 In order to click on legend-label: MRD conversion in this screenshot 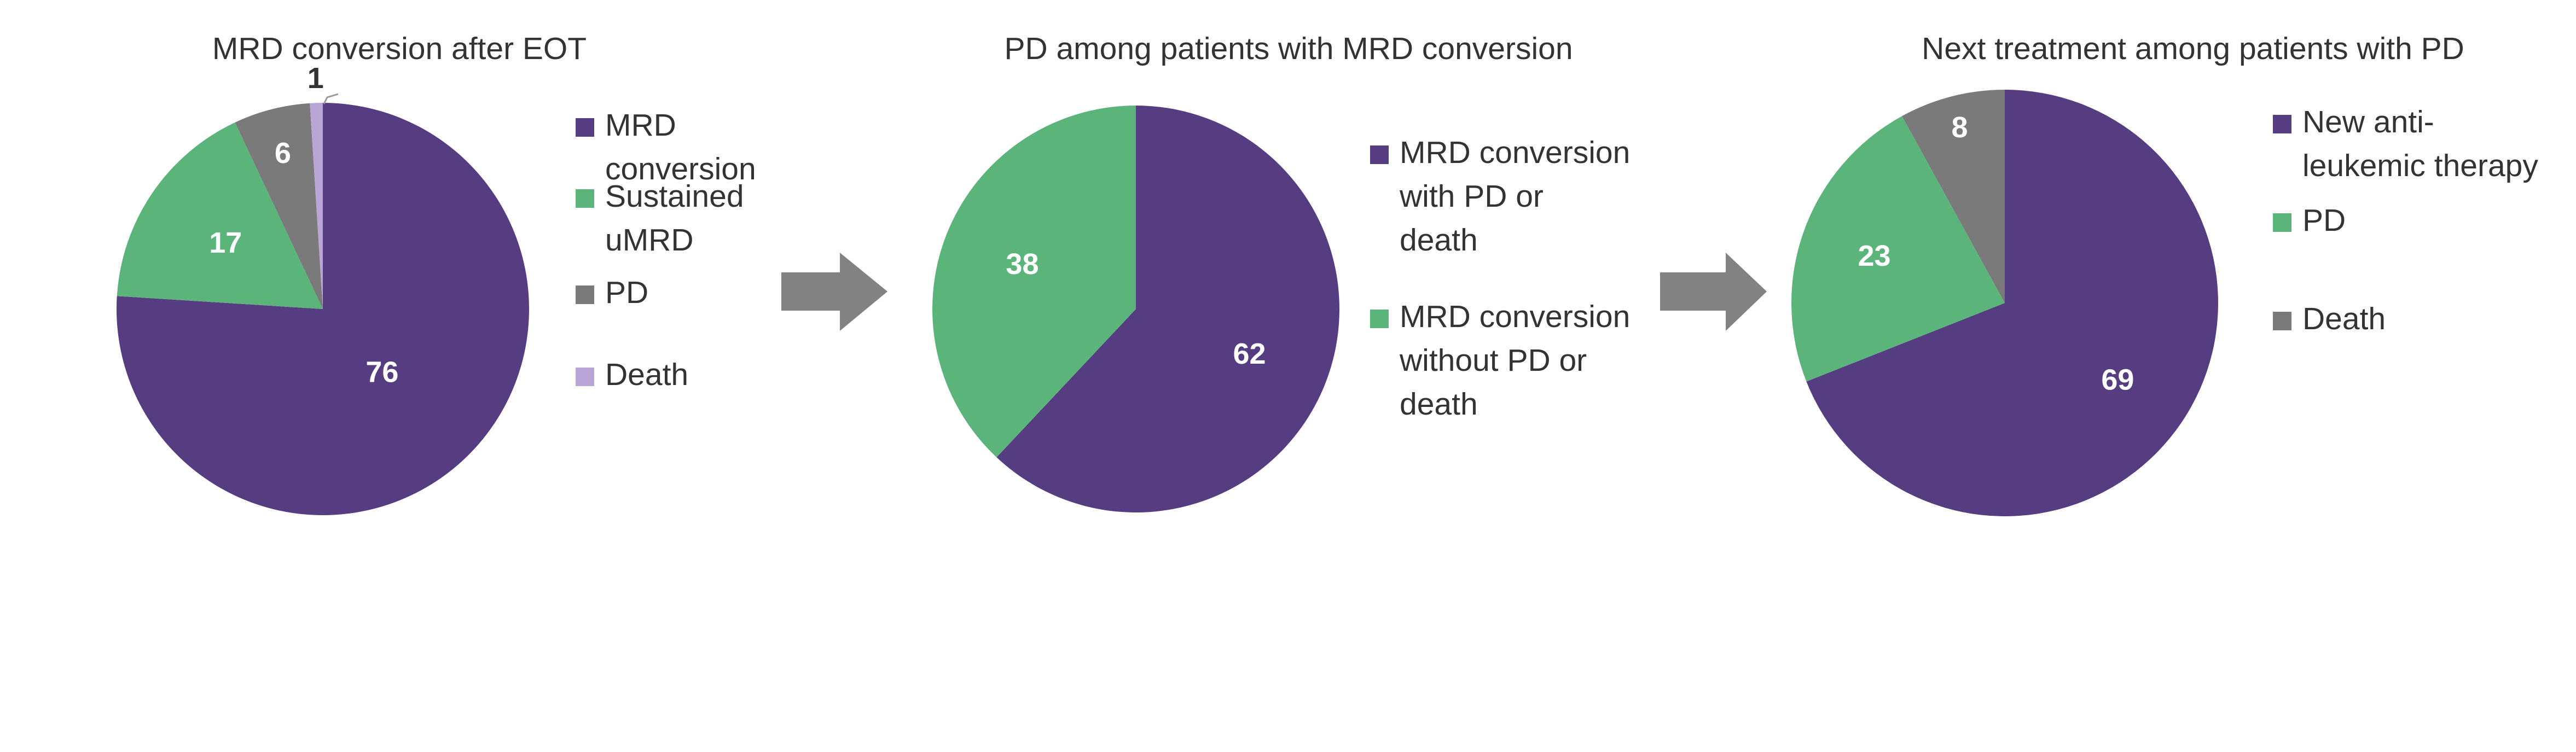, I will do `click(680, 147)`.